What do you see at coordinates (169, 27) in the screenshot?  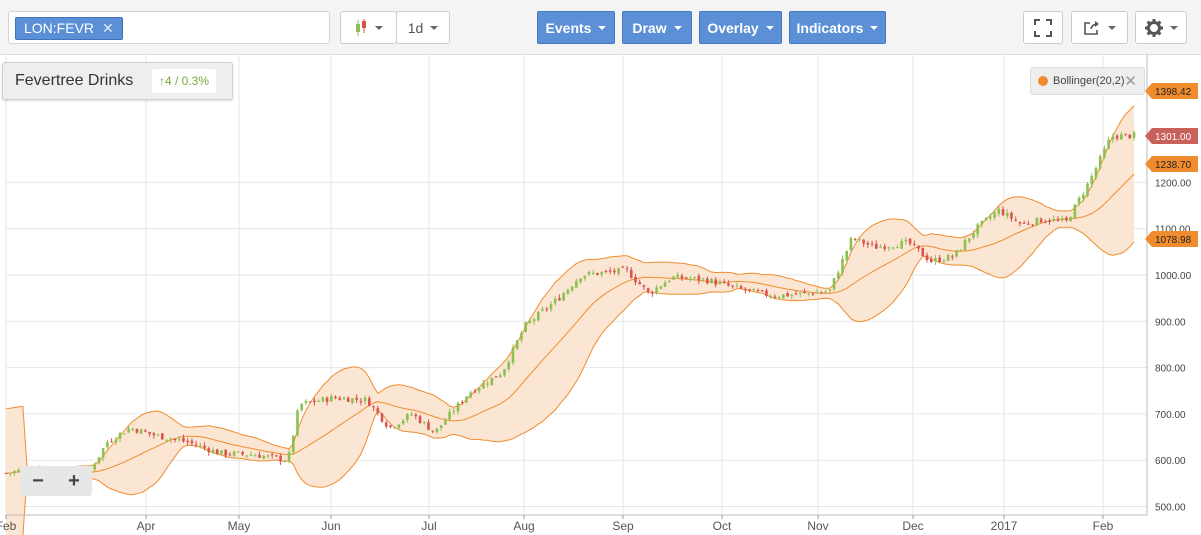 I see `symbol-search-input: LON:FEVR ✕` at bounding box center [169, 27].